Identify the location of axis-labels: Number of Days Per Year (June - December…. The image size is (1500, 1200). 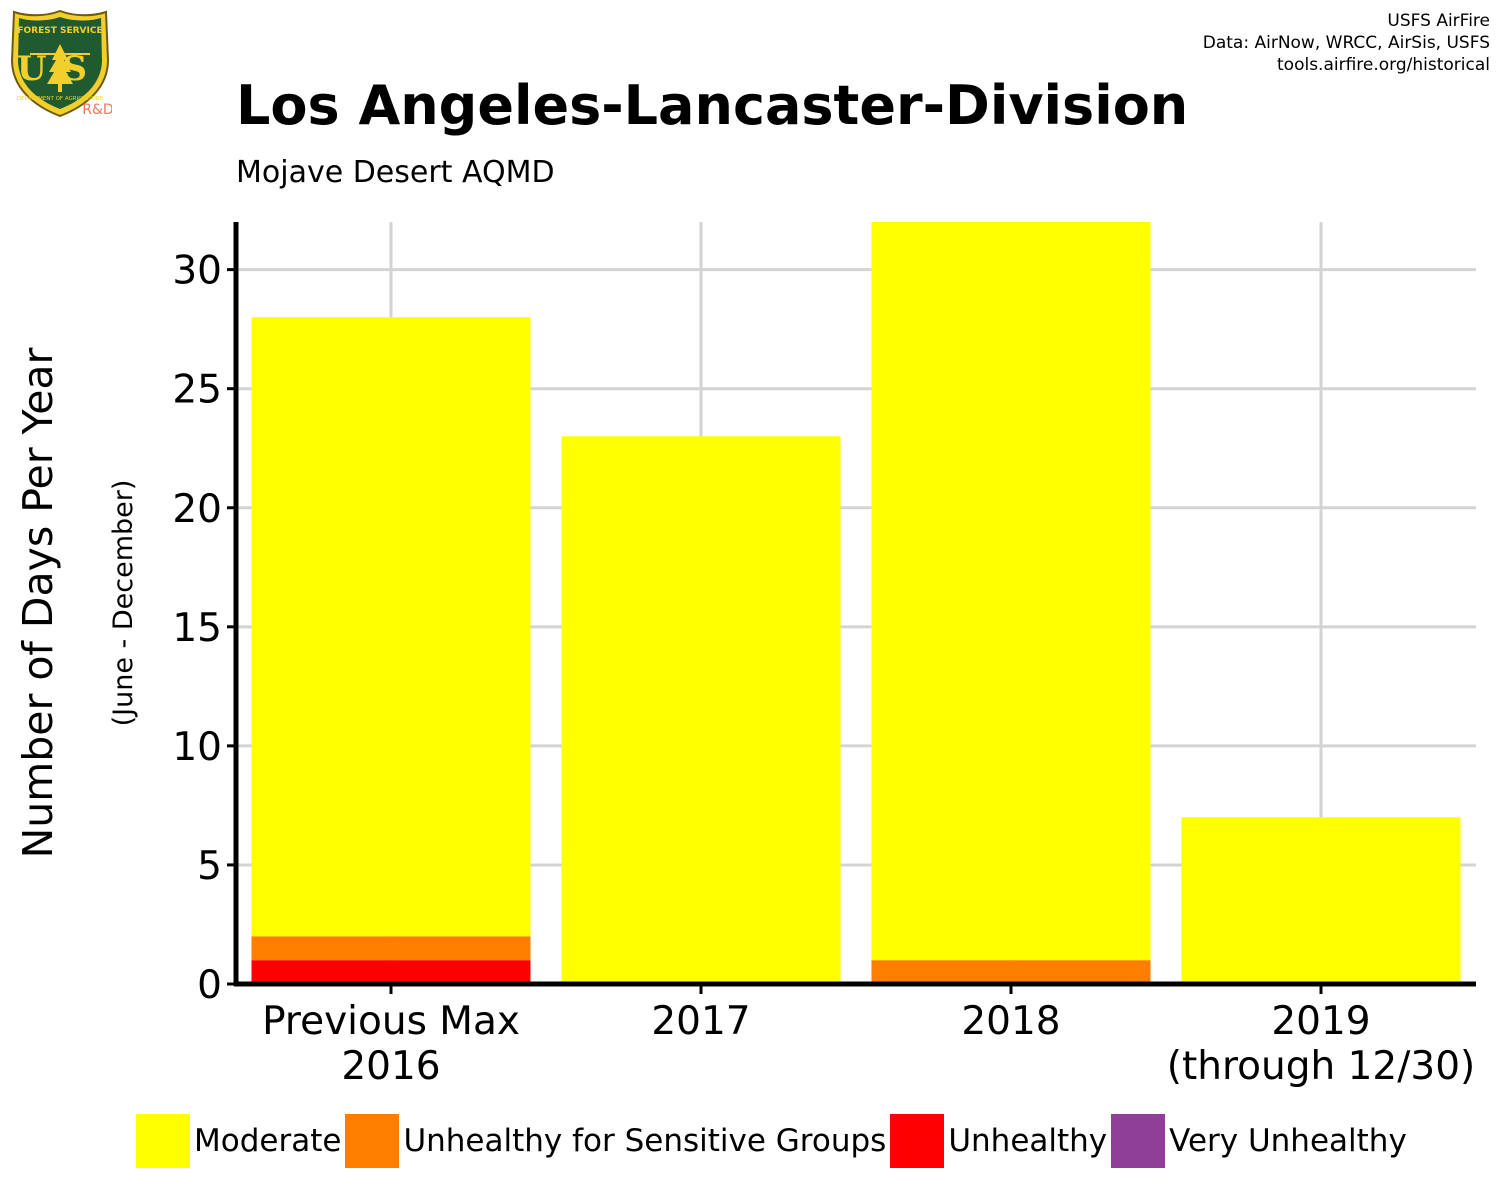
(76, 602).